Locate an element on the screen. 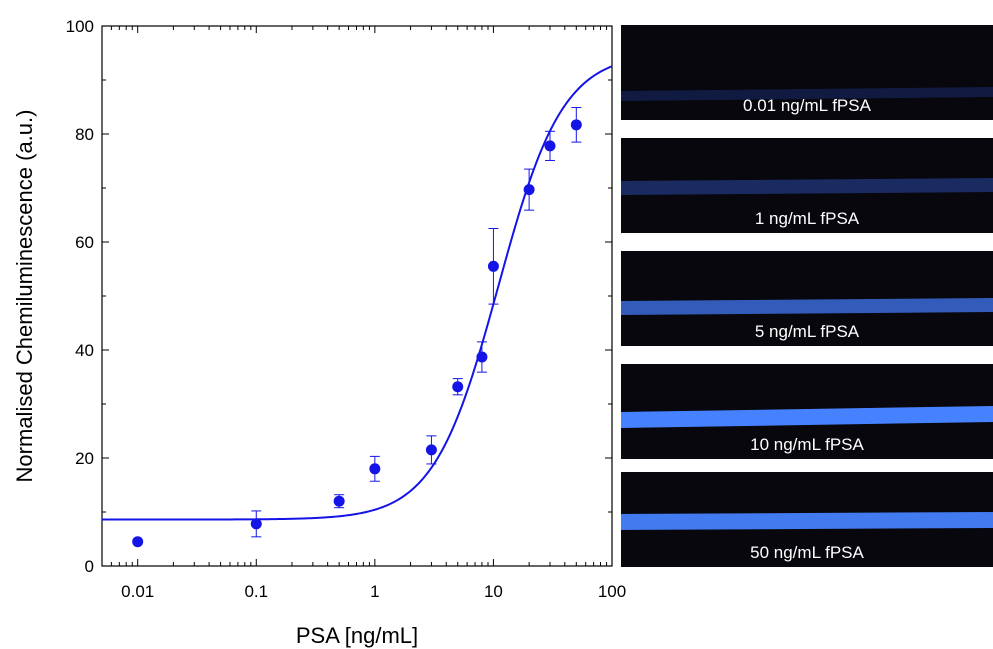 The height and width of the screenshot is (649, 993). image-panel-5: 50 ng/mL fPSA is located at coordinates (807, 519).